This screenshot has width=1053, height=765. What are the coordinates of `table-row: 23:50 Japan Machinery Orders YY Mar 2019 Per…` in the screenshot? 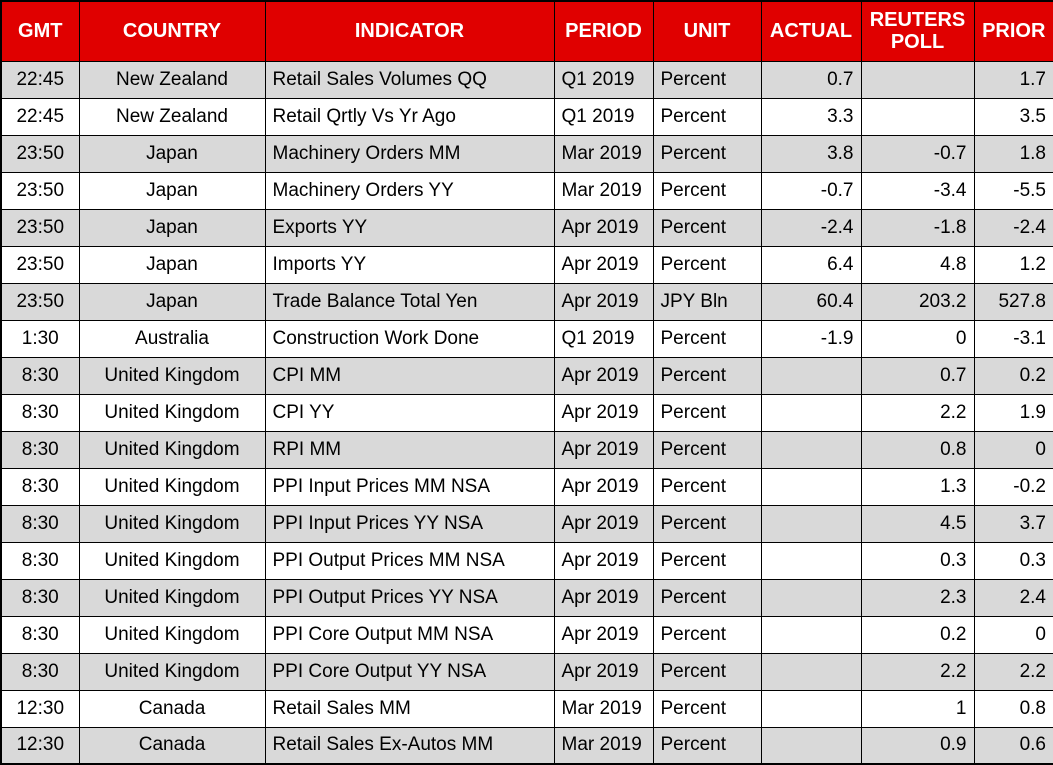 It's located at (526, 190).